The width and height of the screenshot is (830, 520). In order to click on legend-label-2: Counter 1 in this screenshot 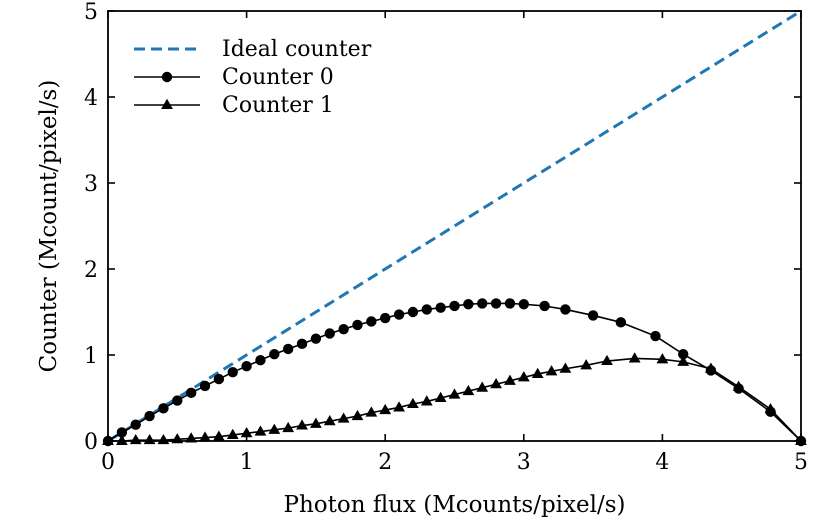, I will do `click(278, 105)`.